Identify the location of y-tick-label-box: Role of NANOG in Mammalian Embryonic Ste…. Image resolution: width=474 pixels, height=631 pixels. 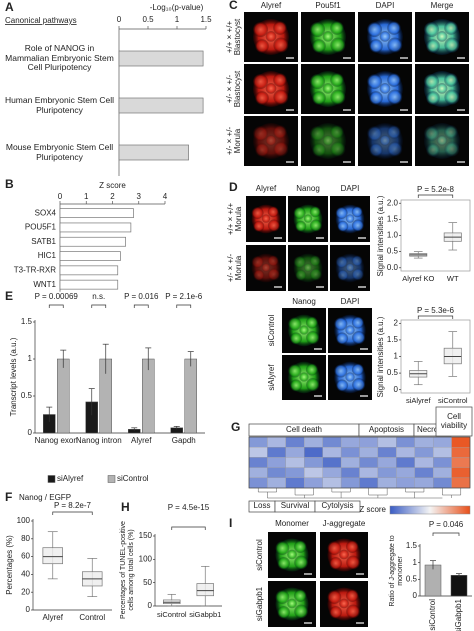
(59, 58).